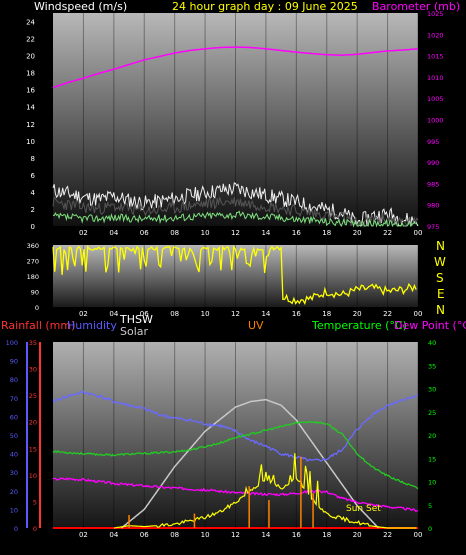 The width and height of the screenshot is (466, 555). Describe the element at coordinates (432, 413) in the screenshot. I see `temperature-y-tick-label: 25` at that location.